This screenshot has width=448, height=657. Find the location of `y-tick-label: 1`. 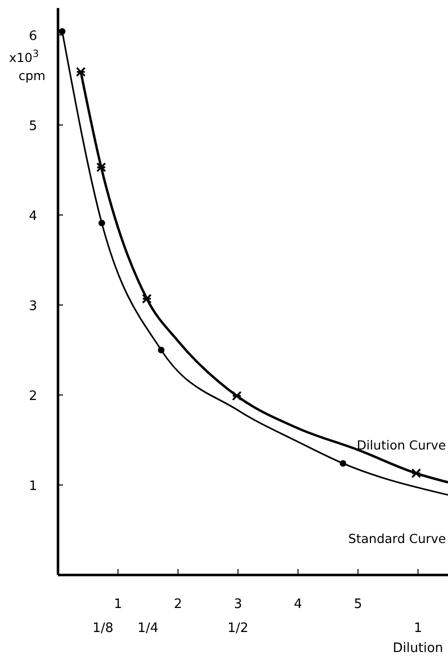

y-tick-label: 1 is located at coordinates (33, 486).